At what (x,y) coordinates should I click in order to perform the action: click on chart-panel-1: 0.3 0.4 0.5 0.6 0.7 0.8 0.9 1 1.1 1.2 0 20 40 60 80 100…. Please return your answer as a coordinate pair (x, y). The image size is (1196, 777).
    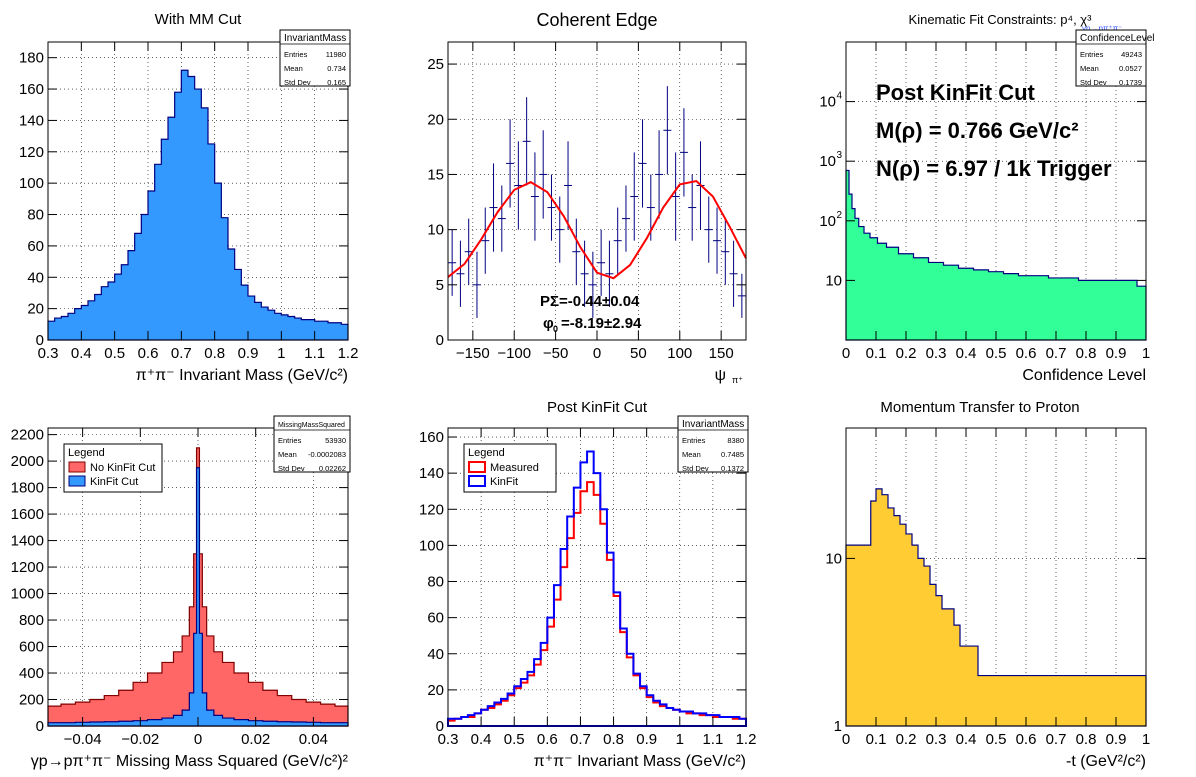
    Looking at the image, I should click on (188, 197).